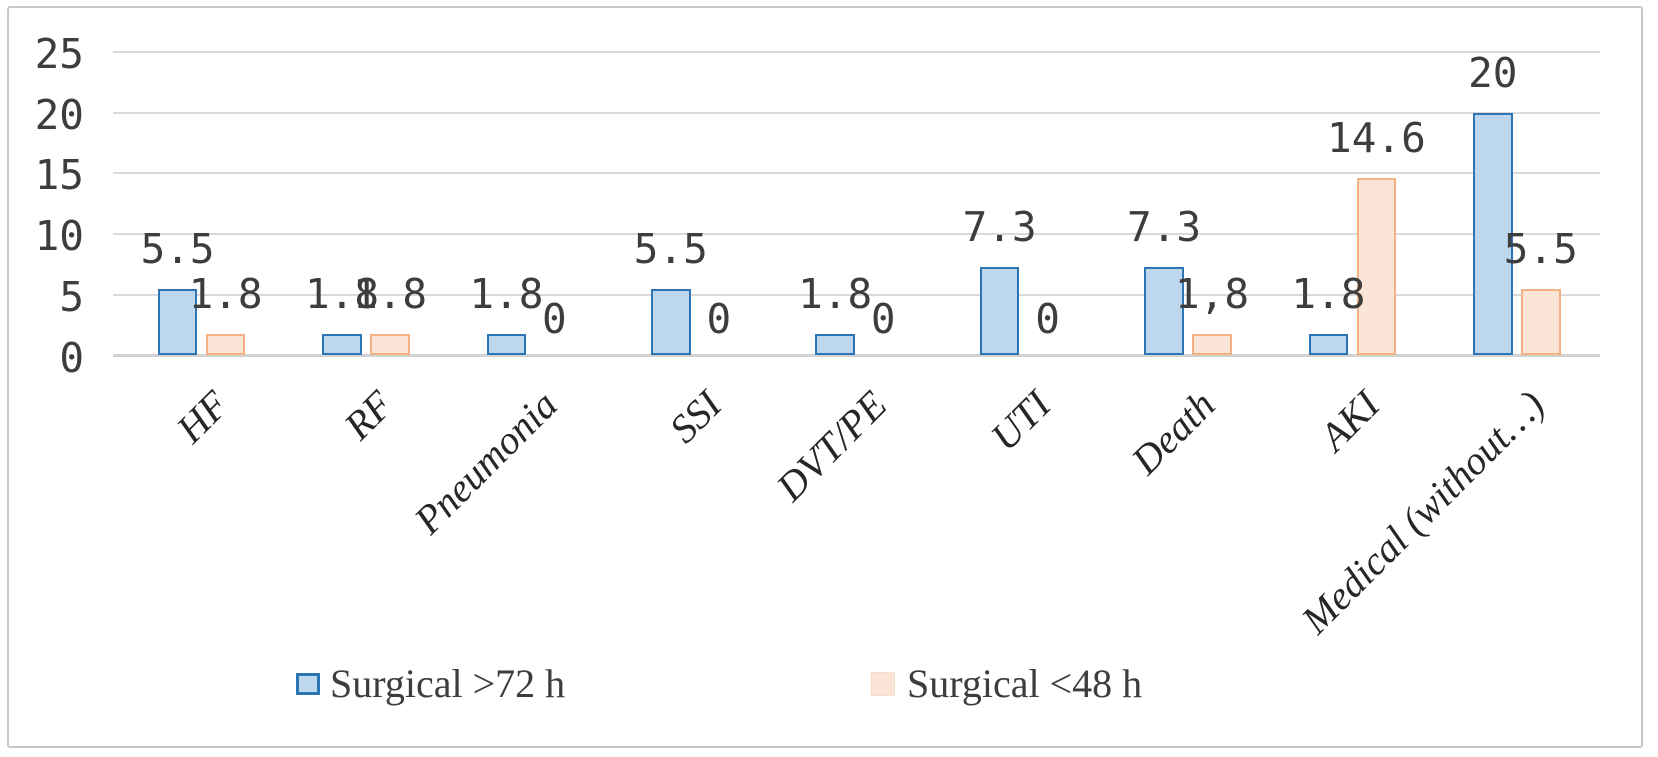 The image size is (1658, 757). I want to click on category-label-AKI: AKI, so click(1349, 420).